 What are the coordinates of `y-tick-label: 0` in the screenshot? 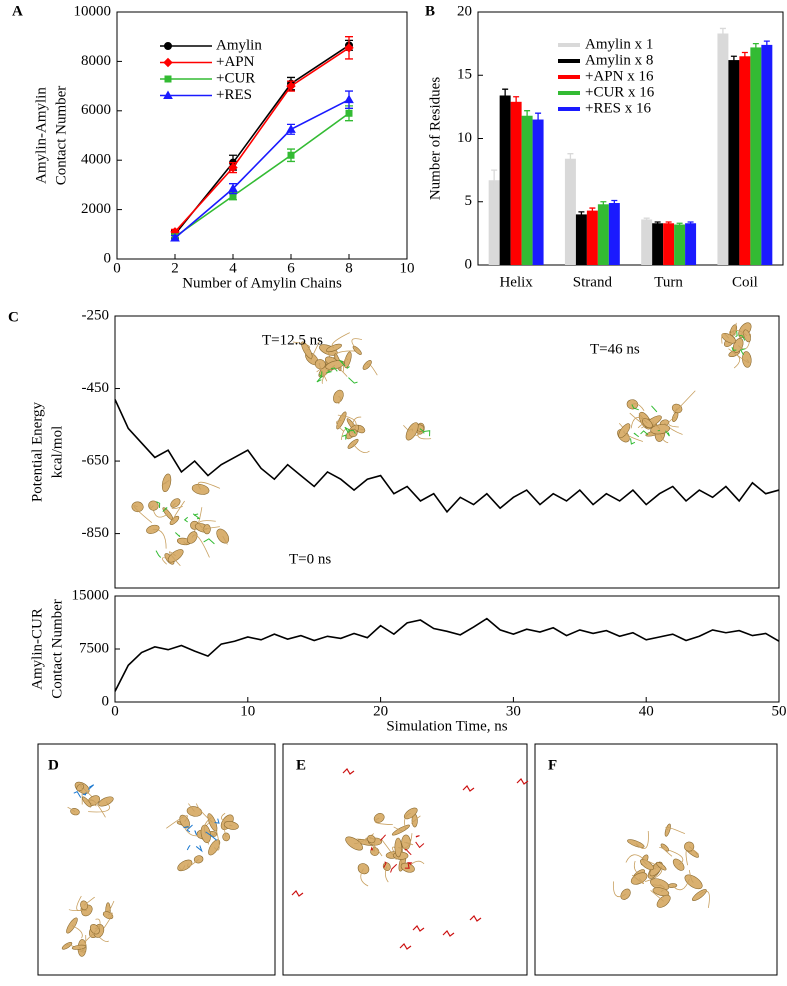 It's located at (469, 264).